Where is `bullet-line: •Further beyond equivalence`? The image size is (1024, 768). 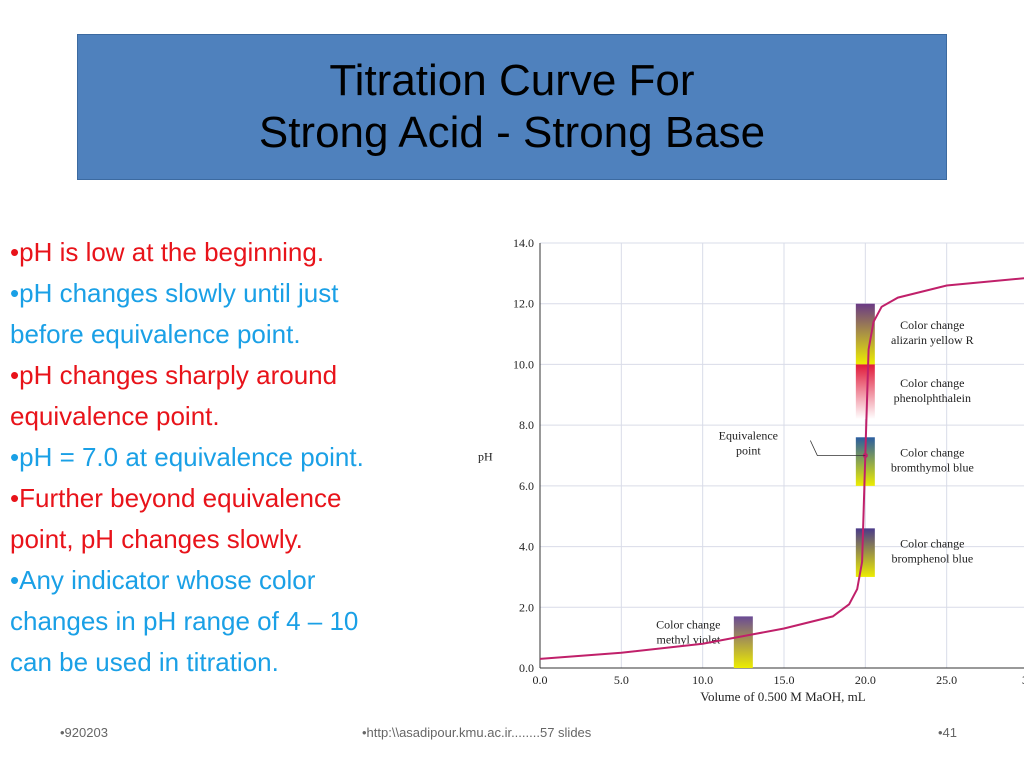
bullet-line: •Further beyond equivalence is located at coordinates (176, 498).